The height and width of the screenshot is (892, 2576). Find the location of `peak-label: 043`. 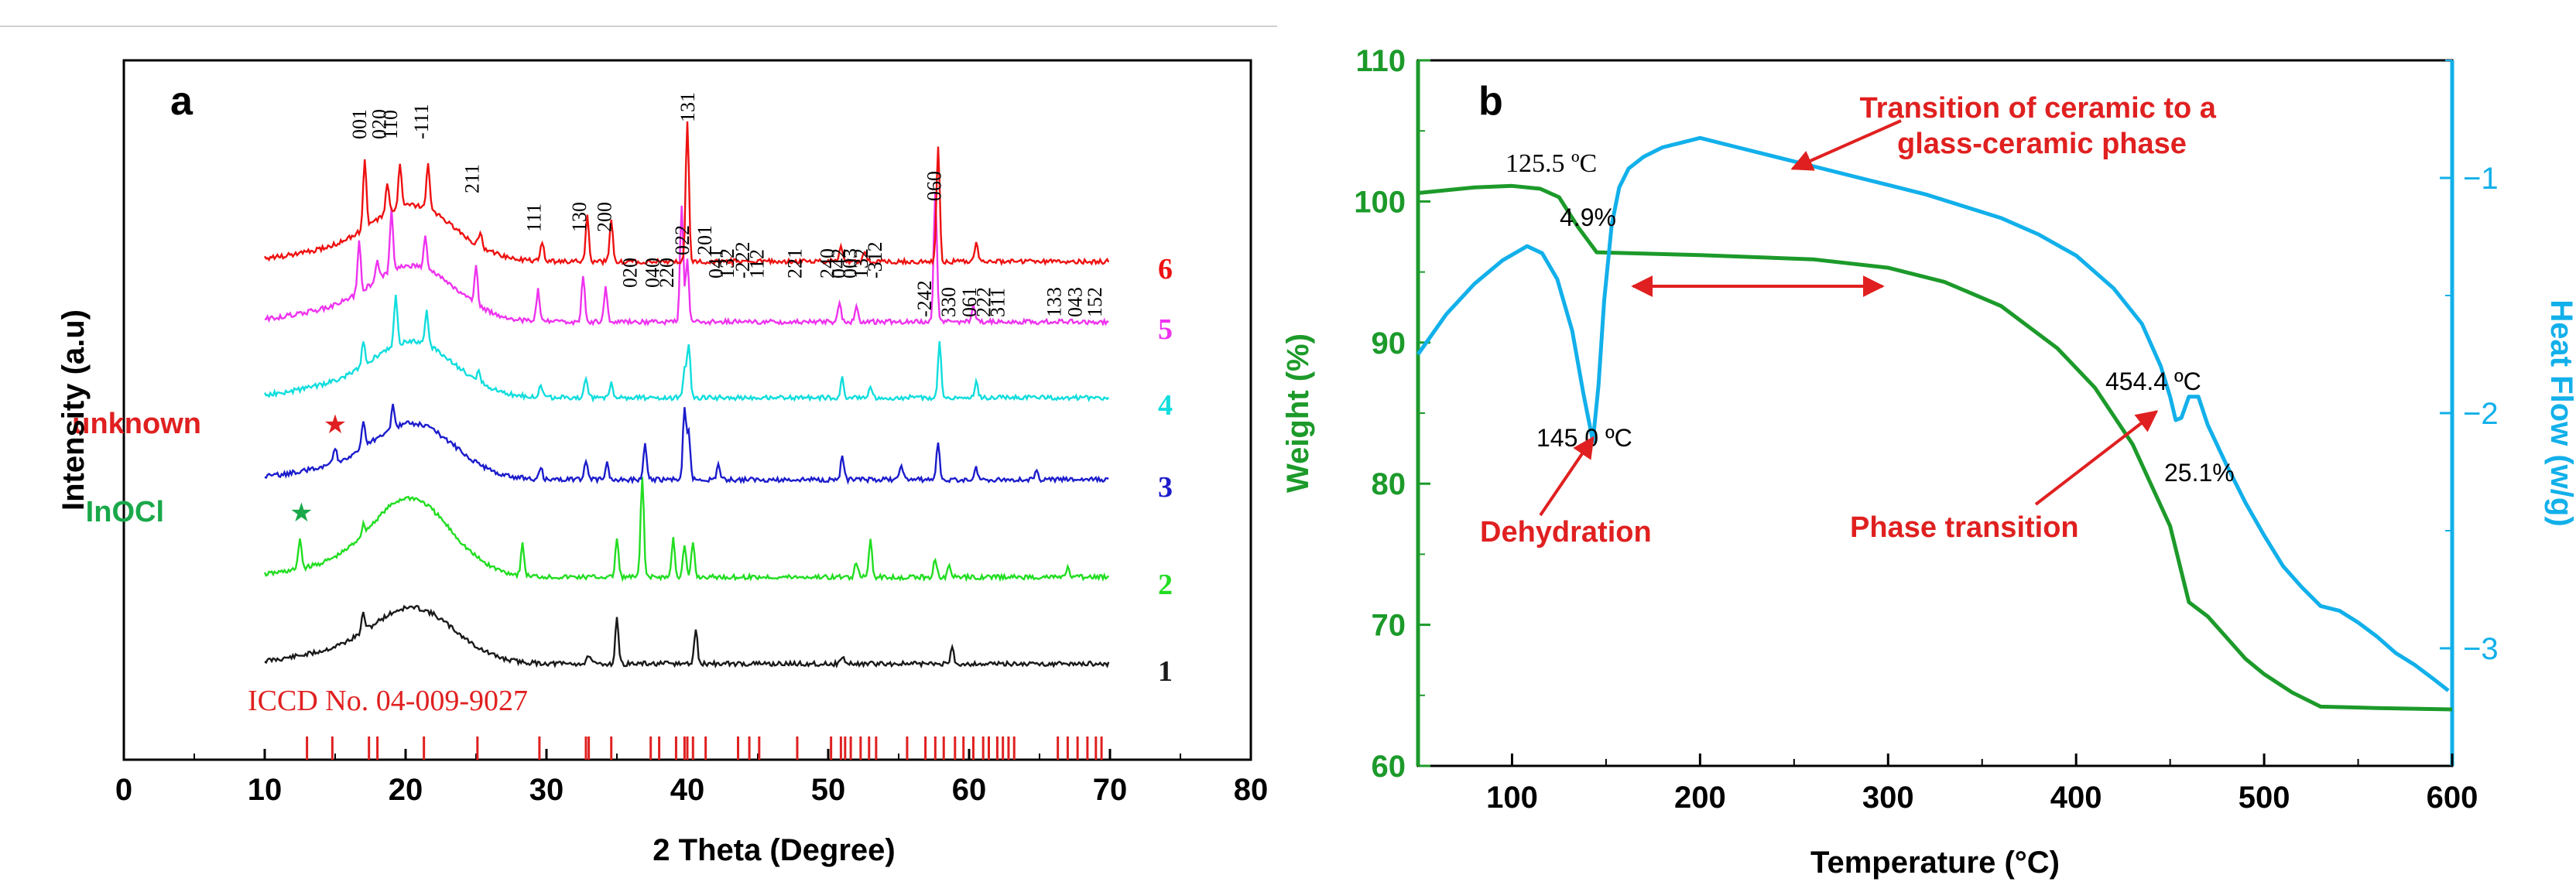

peak-label: 043 is located at coordinates (1075, 302).